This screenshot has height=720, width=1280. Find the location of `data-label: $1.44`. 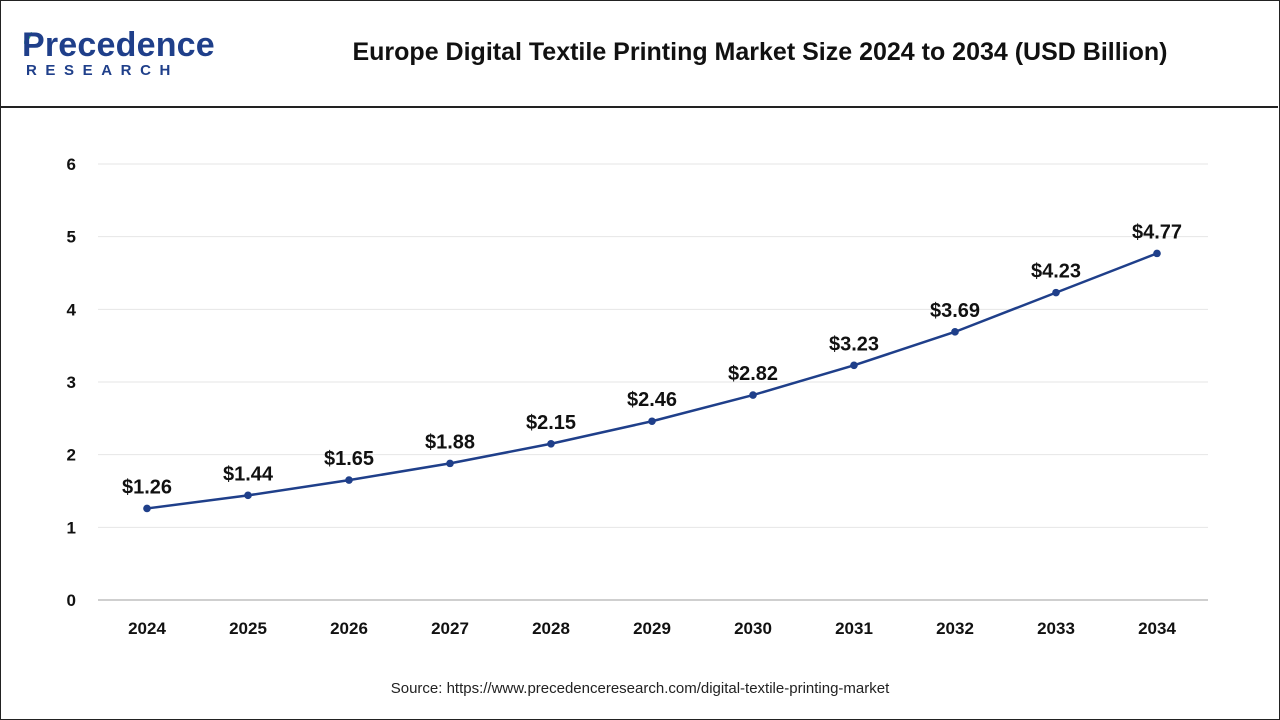

data-label: $1.44 is located at coordinates (248, 474).